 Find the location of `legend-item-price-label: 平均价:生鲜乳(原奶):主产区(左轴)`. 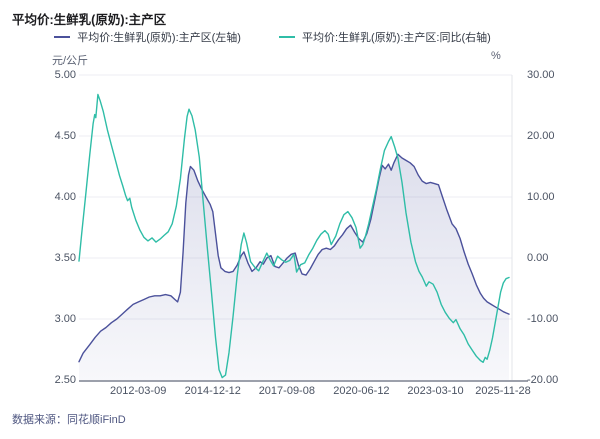

legend-item-price-label: 平均价:生鲜乳(原奶):主产区(左轴) is located at coordinates (159, 38).